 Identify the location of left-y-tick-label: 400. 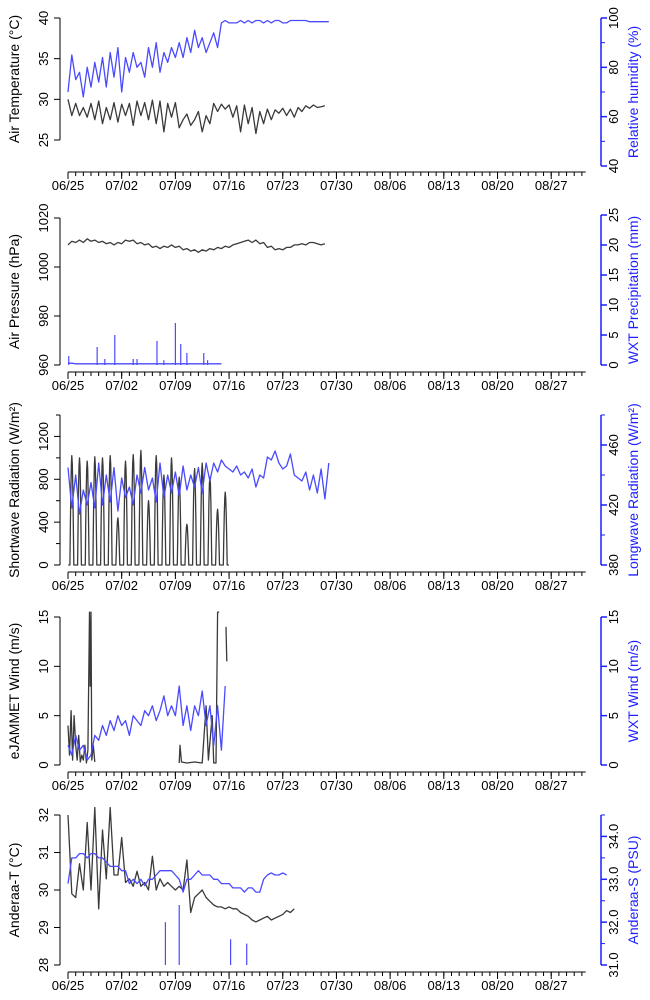
(43, 522).